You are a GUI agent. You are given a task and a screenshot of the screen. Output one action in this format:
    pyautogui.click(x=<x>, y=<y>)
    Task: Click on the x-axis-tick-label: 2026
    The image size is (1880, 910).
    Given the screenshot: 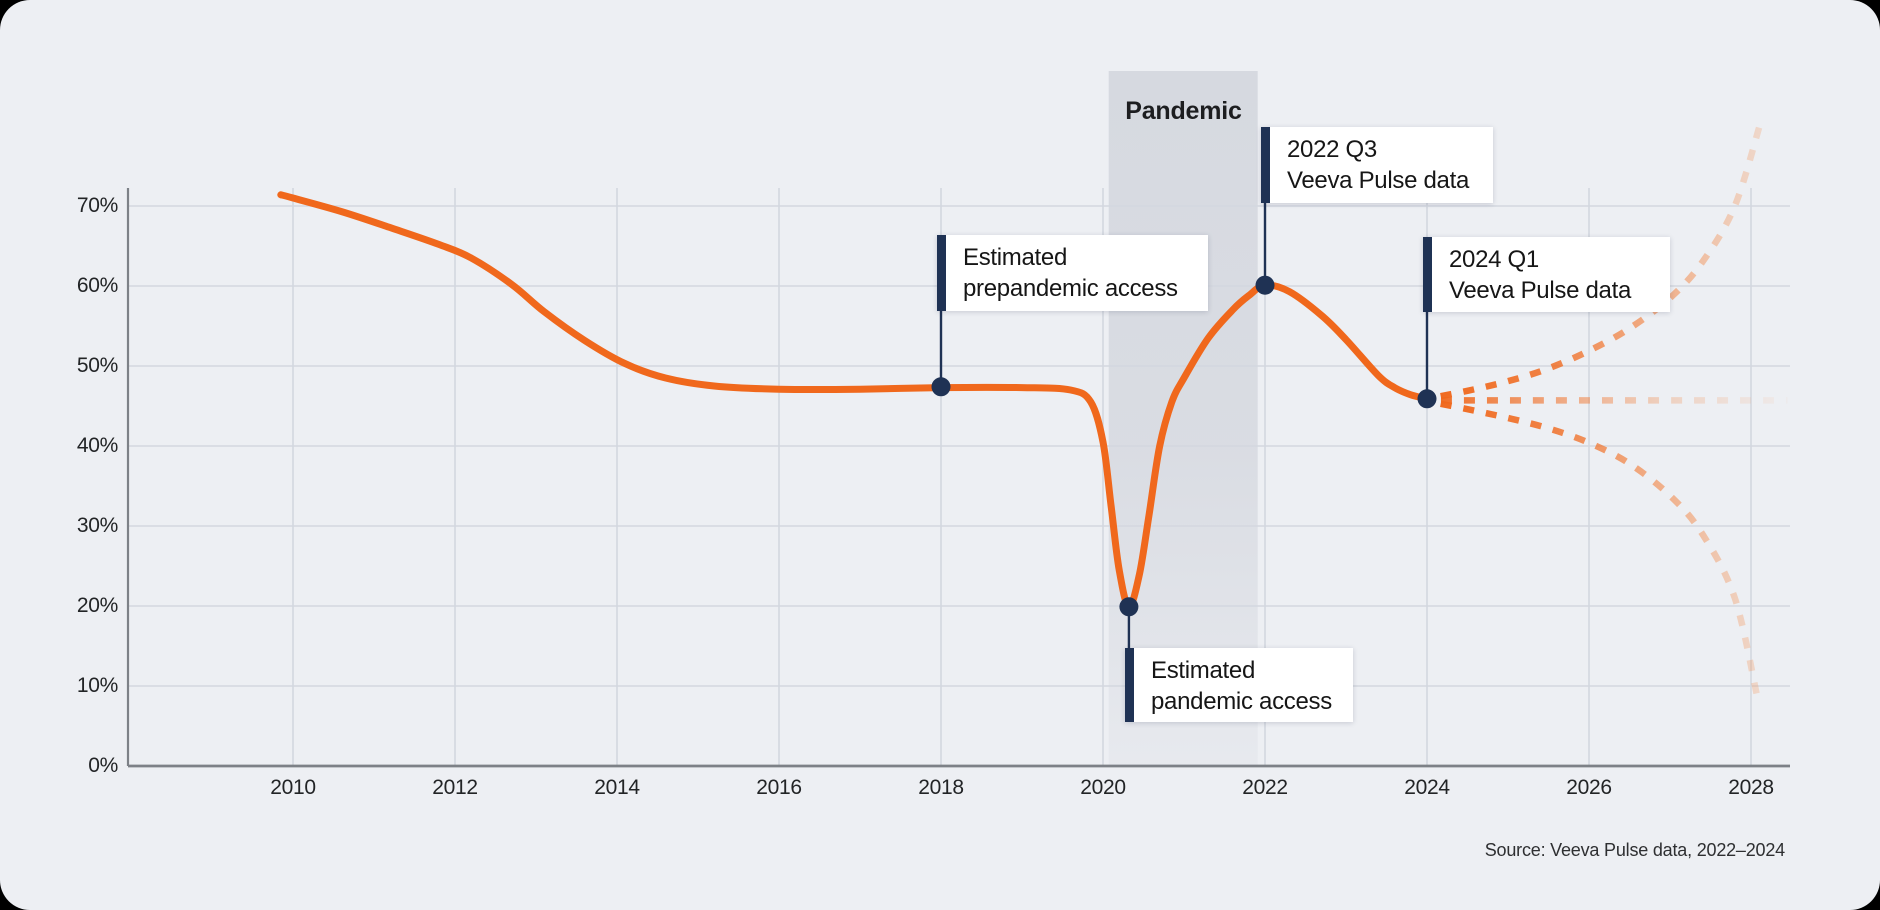 What is the action you would take?
    pyautogui.click(x=1589, y=787)
    